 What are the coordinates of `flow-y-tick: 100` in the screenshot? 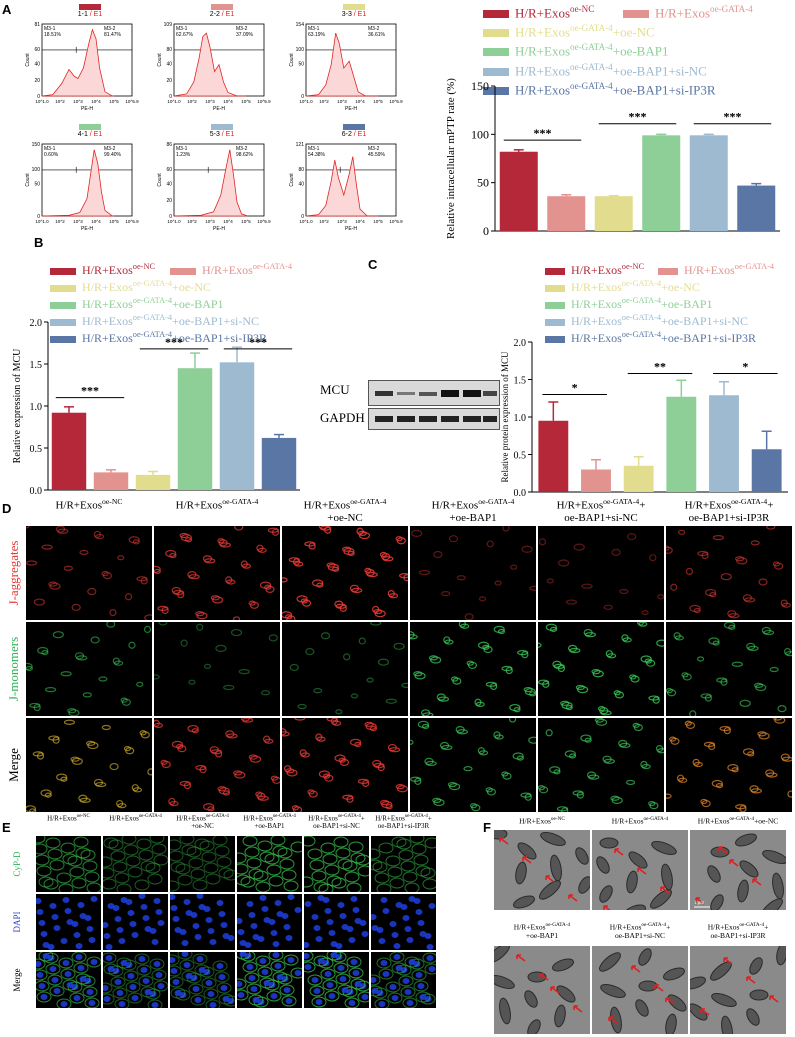 It's located at (36, 170).